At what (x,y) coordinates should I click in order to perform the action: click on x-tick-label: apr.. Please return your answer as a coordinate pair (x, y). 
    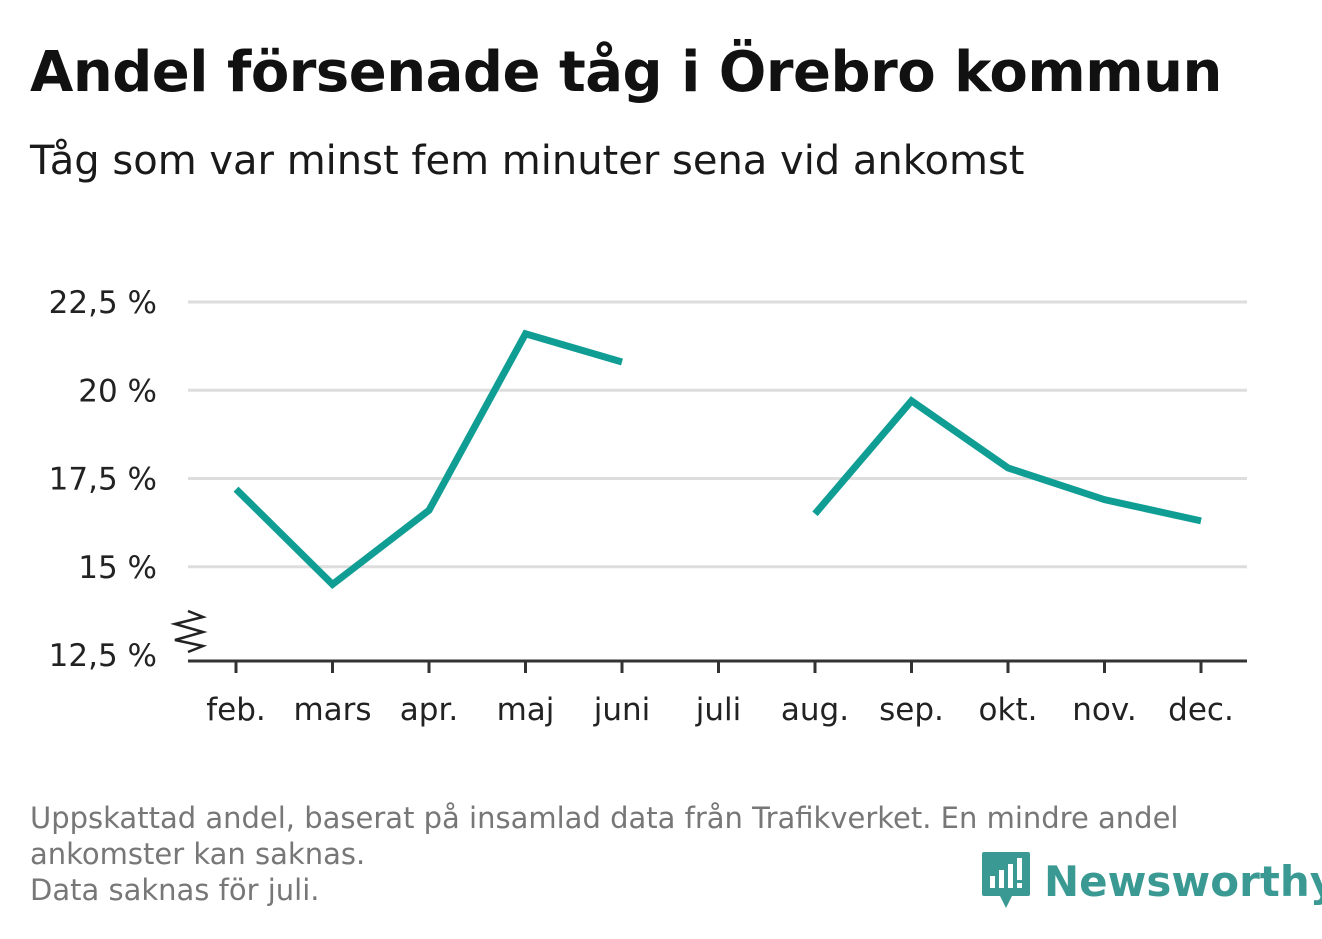
    Looking at the image, I should click on (429, 710).